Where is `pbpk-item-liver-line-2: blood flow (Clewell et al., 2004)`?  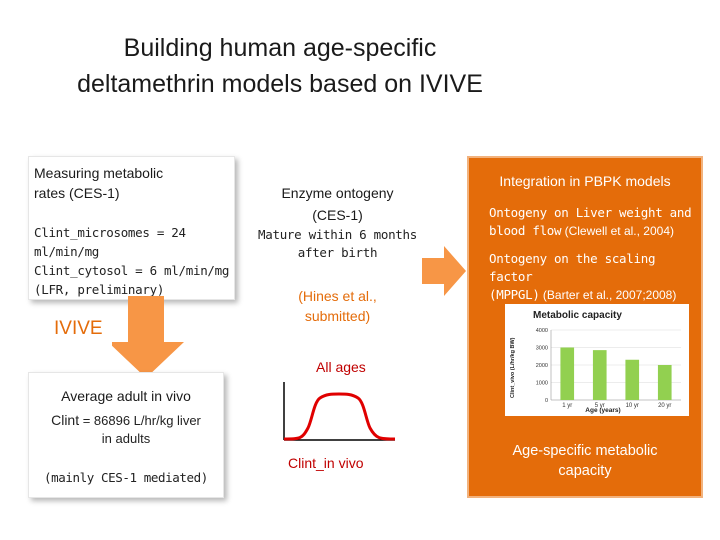
pbpk-item-liver-line-2: blood flow (Clewell et al., 2004) is located at coordinates (592, 231).